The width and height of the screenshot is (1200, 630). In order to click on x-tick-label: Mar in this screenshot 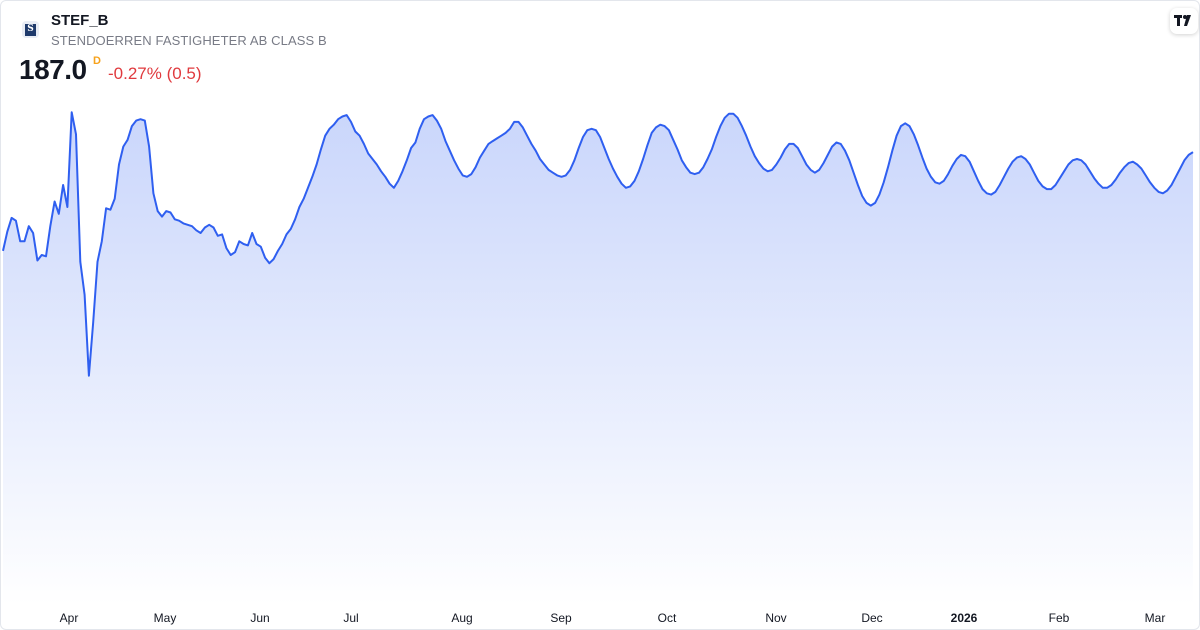, I will do `click(1155, 618)`.